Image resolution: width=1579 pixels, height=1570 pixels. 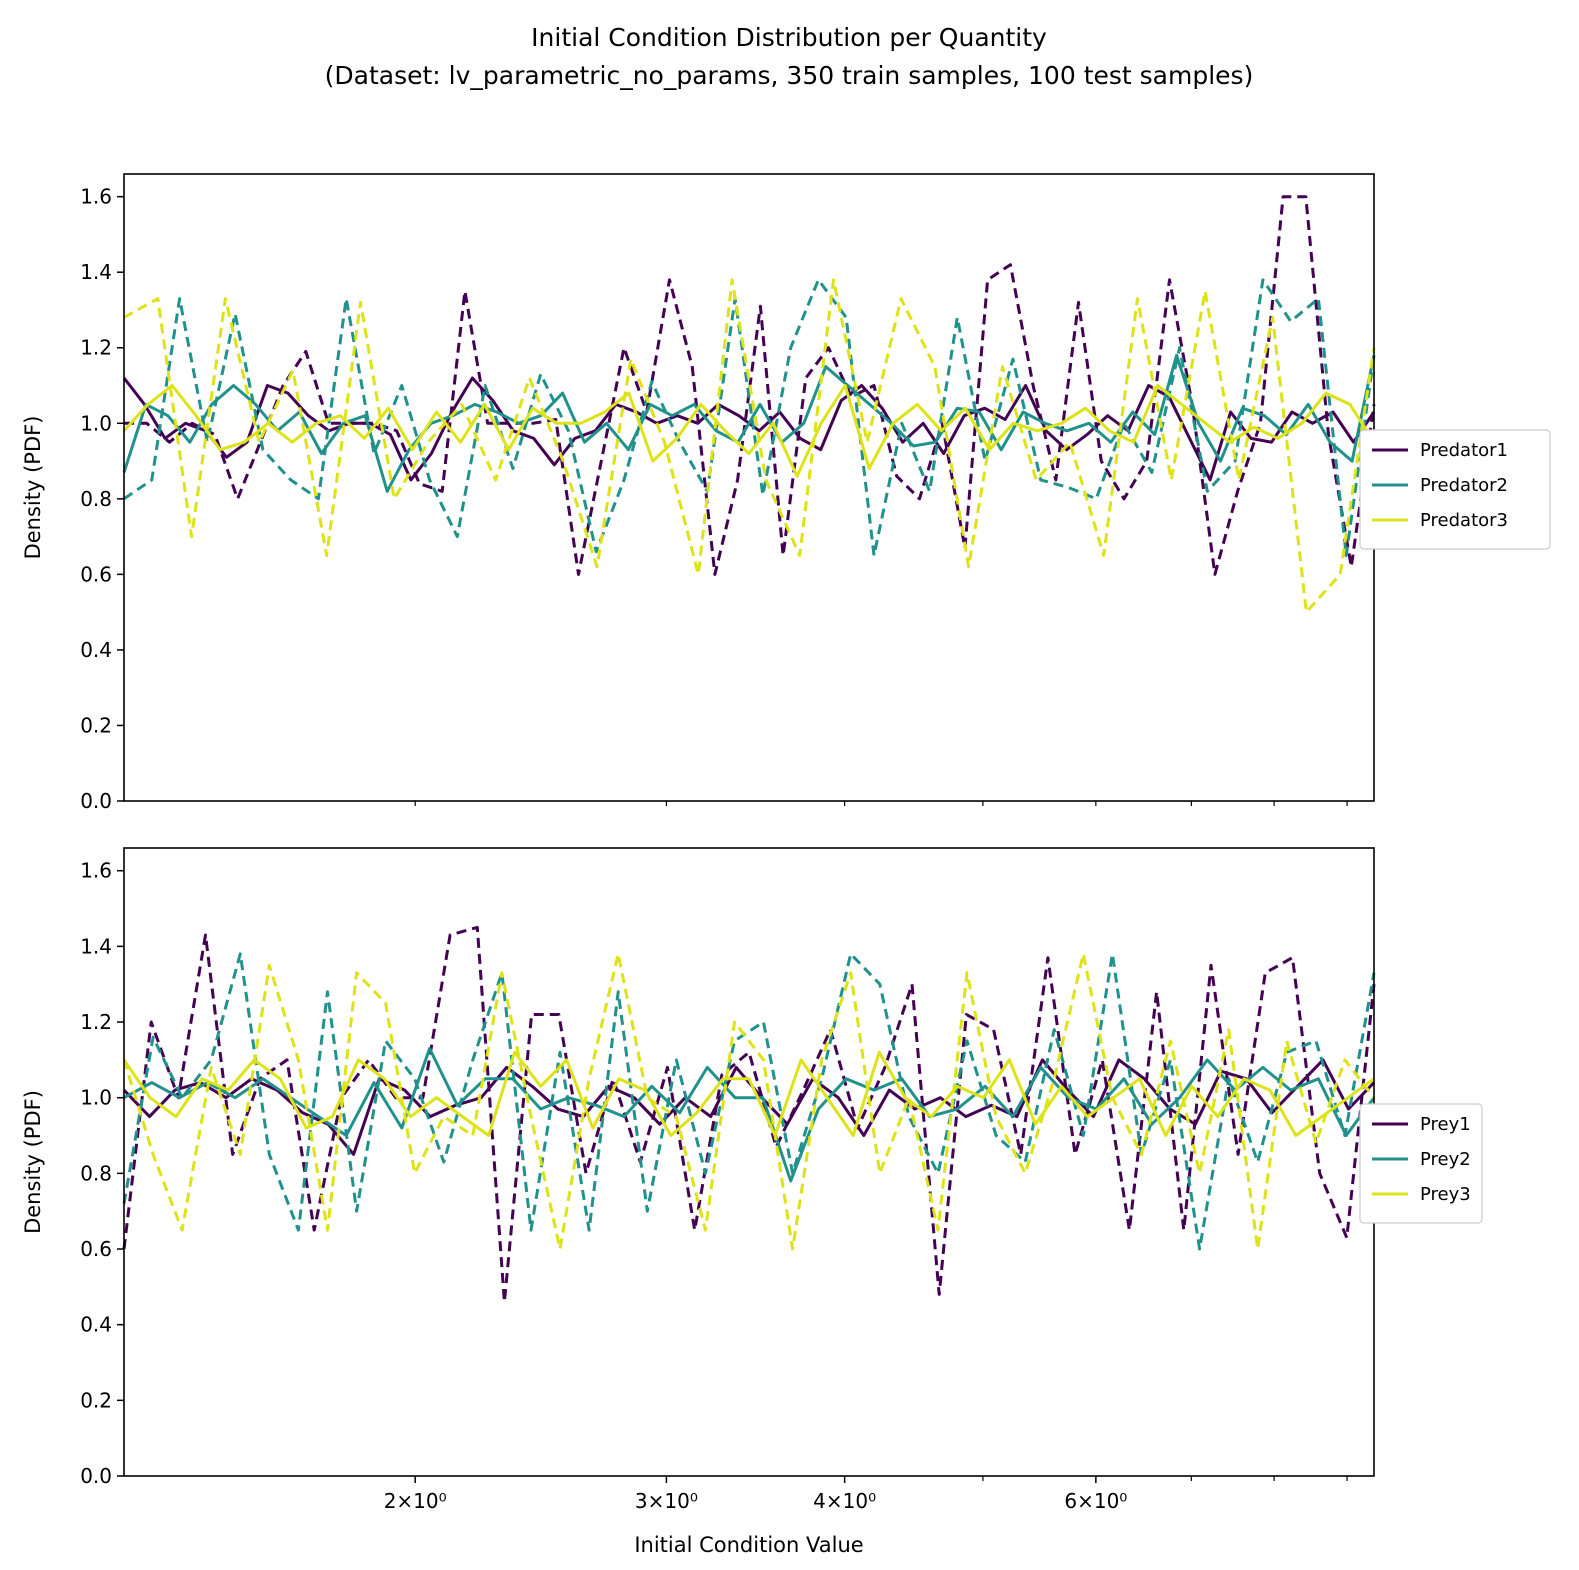 I want to click on legend: Predator1 Predator2 Predator3, so click(x=1455, y=489).